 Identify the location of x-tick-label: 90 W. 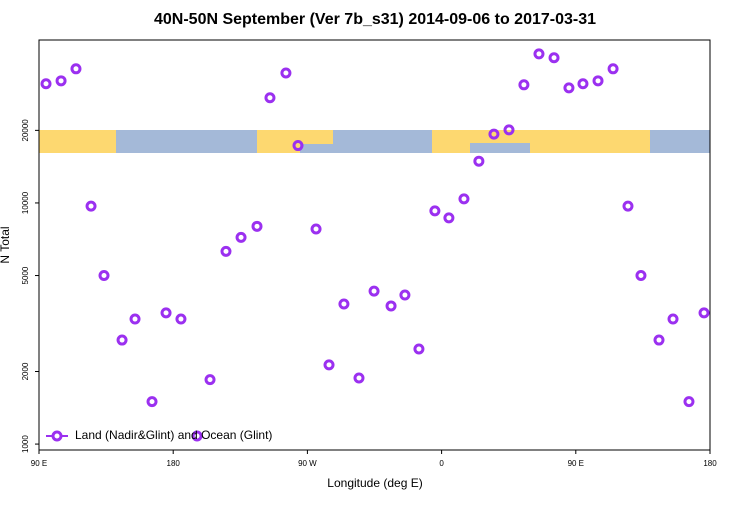
(307, 463).